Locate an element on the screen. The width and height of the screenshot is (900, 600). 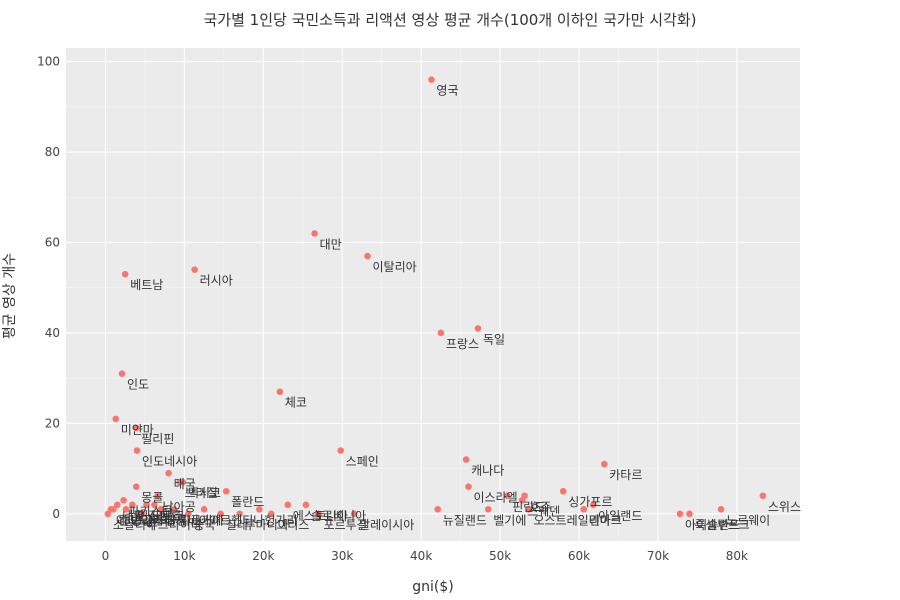
point-label: 스페인 is located at coordinates (362, 462).